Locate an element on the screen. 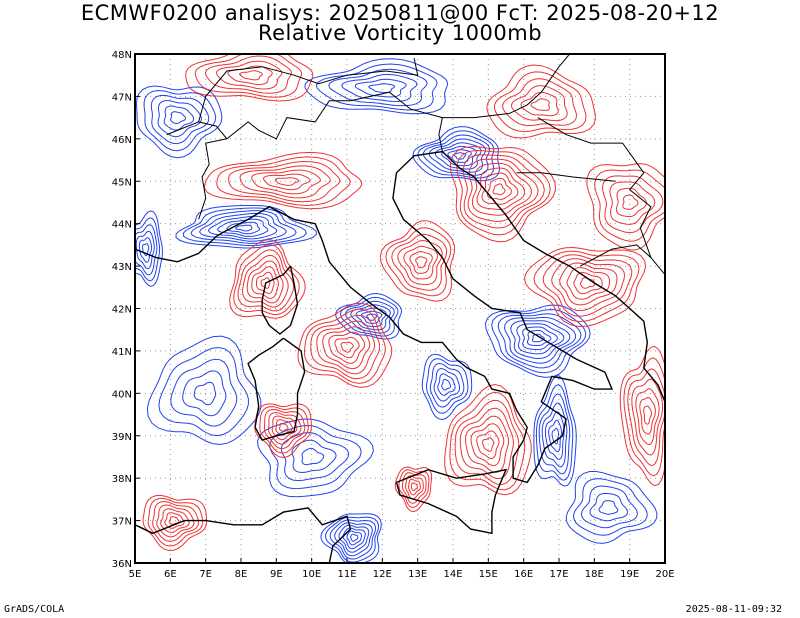  lon-tick-label: 9E is located at coordinates (276, 574).